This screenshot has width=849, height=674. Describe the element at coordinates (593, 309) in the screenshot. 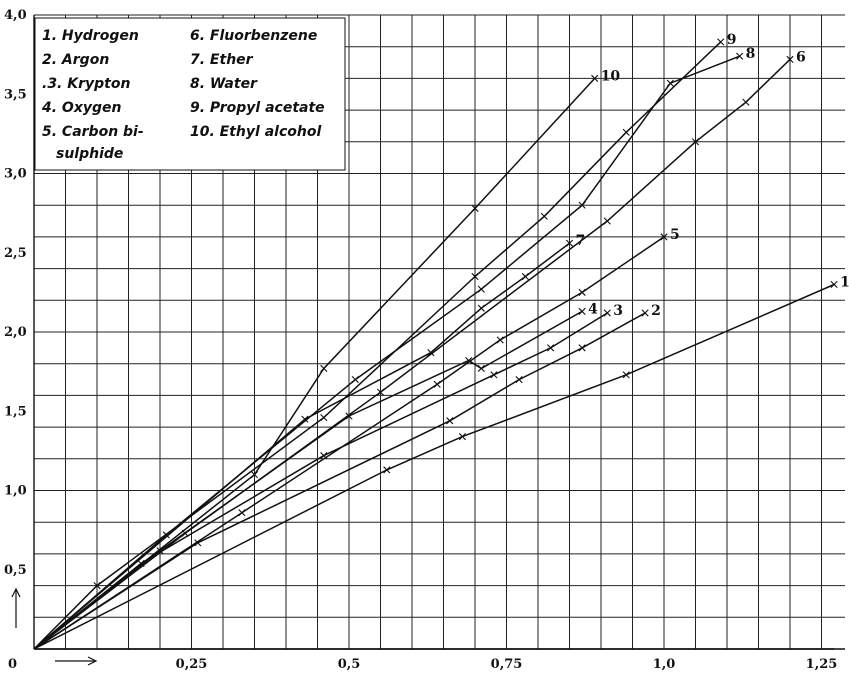

I see `series-end-label: 4` at that location.